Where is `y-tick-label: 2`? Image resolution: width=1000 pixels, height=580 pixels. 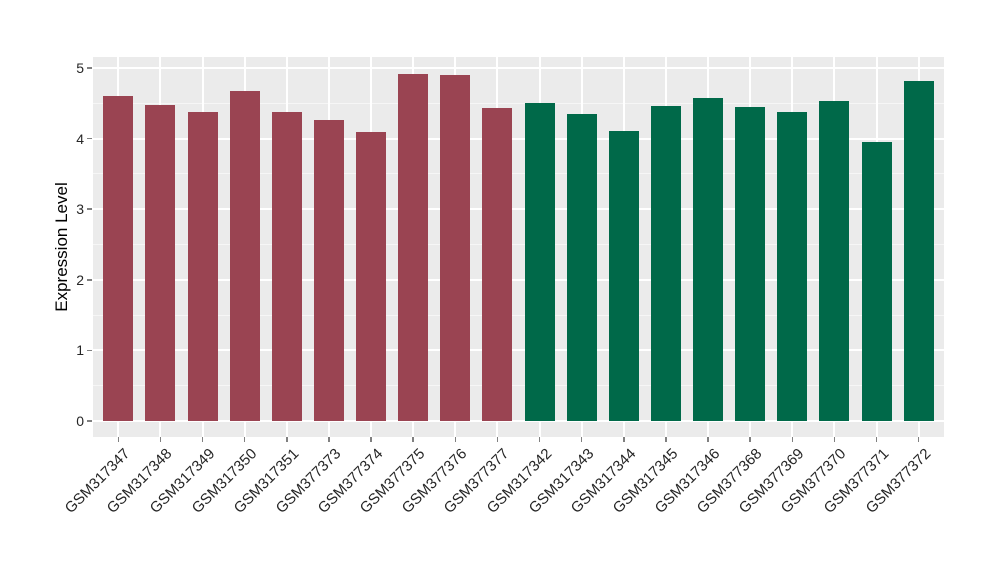
y-tick-label: 2 is located at coordinates (80, 279).